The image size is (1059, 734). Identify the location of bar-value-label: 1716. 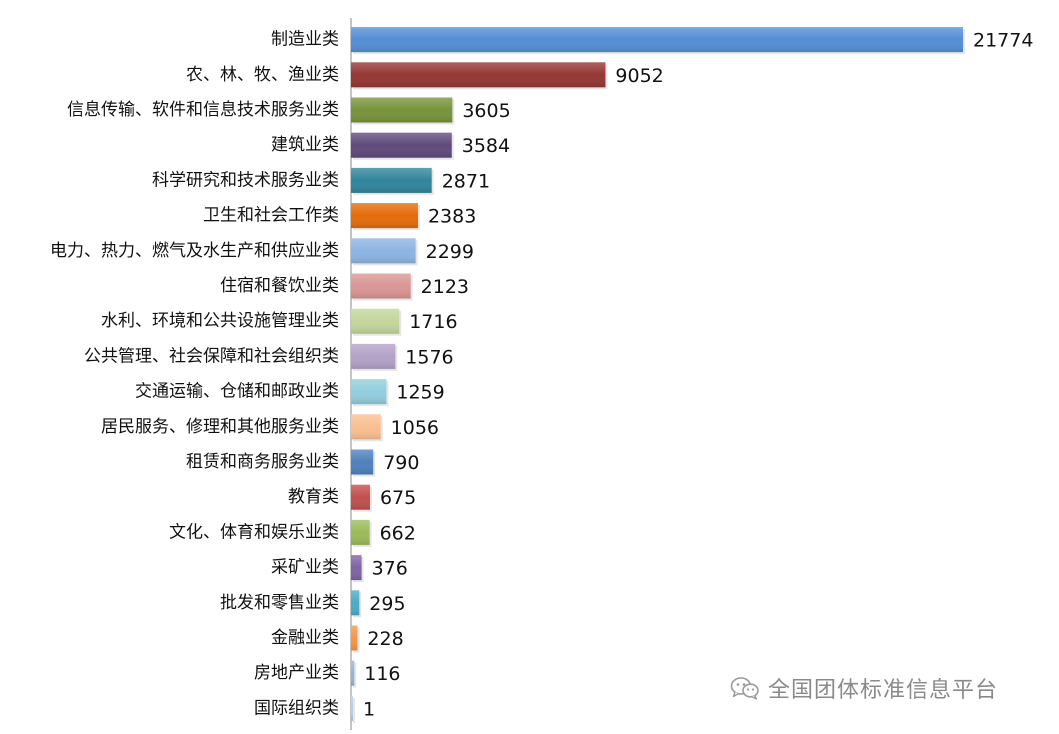
(433, 322).